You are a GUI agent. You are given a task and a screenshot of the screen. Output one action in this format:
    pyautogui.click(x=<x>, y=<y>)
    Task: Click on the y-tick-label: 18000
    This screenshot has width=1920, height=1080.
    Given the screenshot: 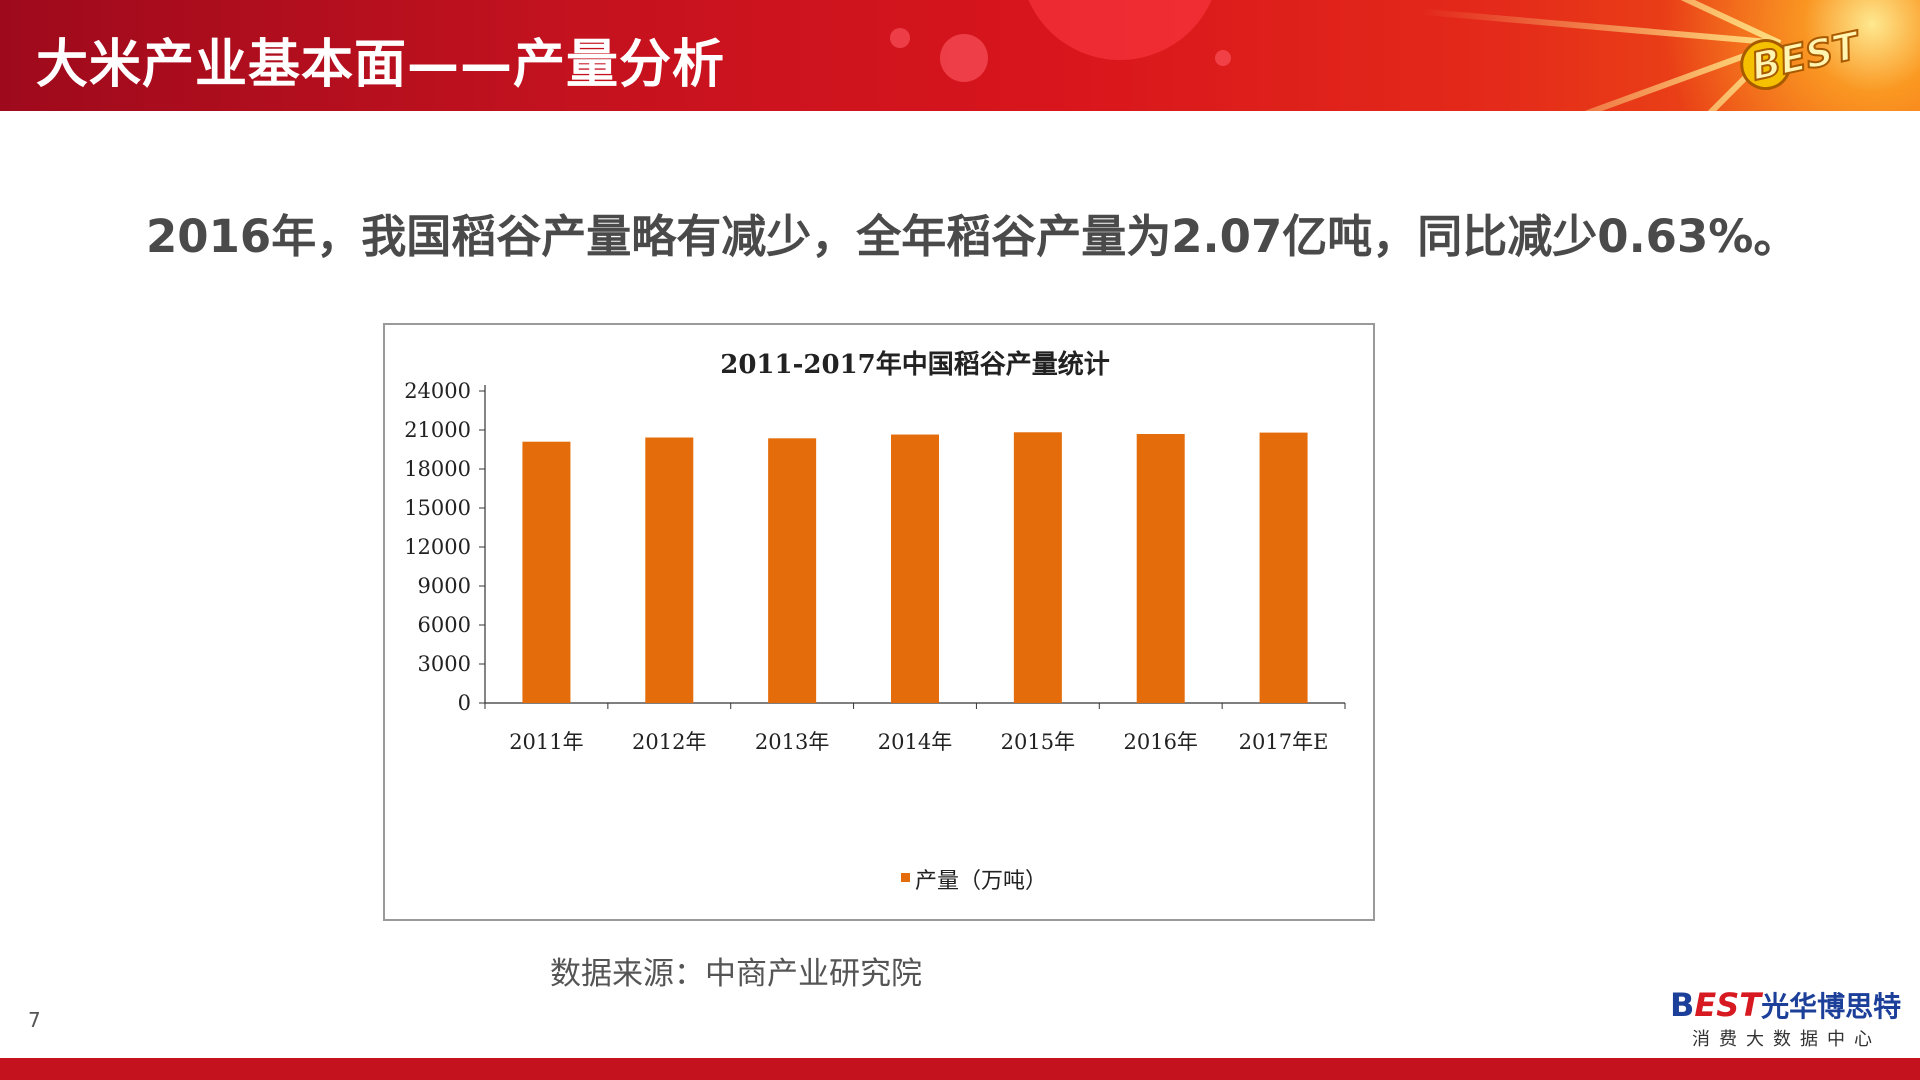 What is the action you would take?
    pyautogui.click(x=437, y=469)
    